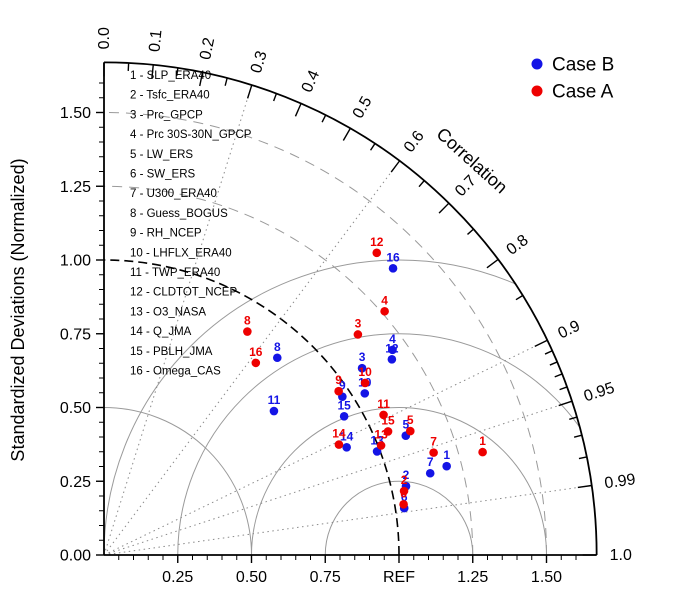  Describe the element at coordinates (75, 261) in the screenshot. I see `y-tick-label: 1.00` at that location.